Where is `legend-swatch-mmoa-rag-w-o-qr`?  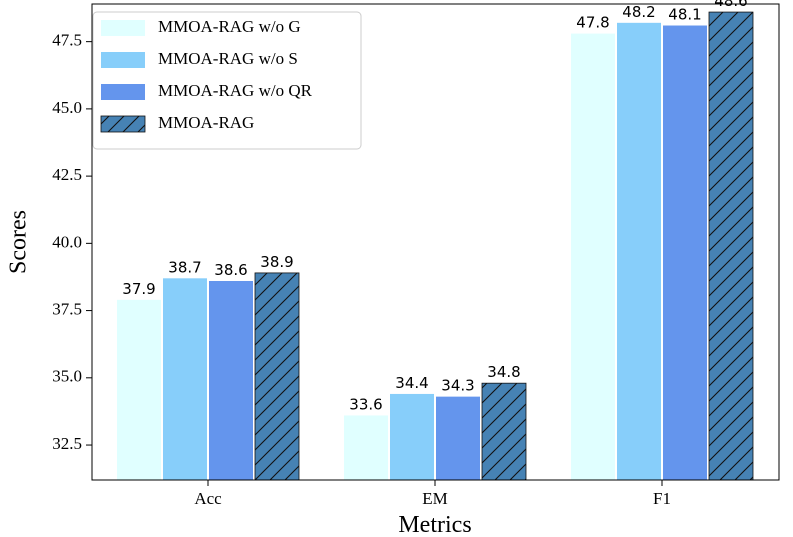 legend-swatch-mmoa-rag-w-o-qr is located at coordinates (123, 92).